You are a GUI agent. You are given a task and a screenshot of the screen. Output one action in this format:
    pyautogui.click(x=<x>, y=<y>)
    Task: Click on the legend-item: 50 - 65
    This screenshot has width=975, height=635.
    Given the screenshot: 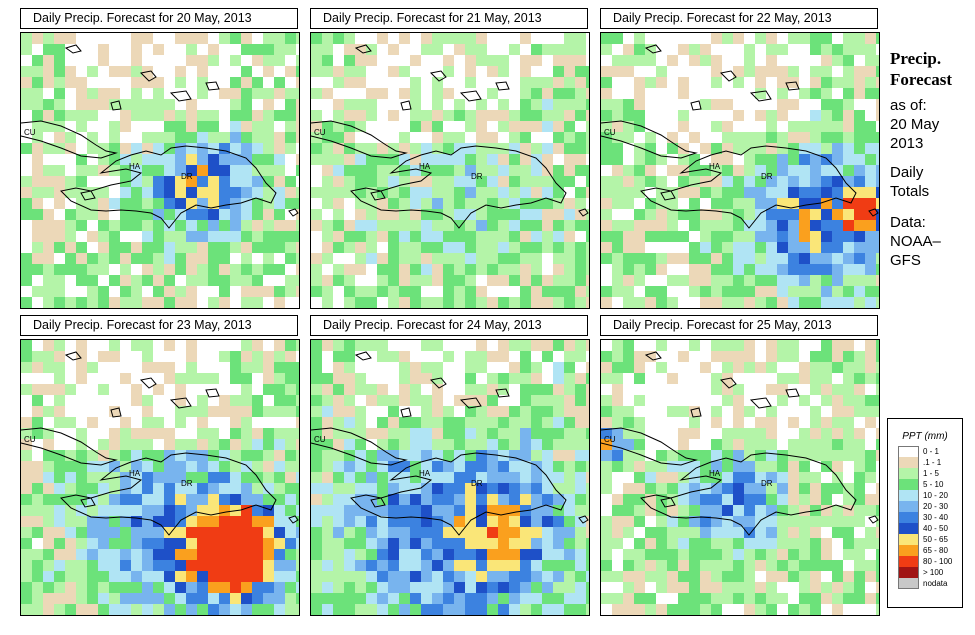 What is the action you would take?
    pyautogui.click(x=925, y=539)
    